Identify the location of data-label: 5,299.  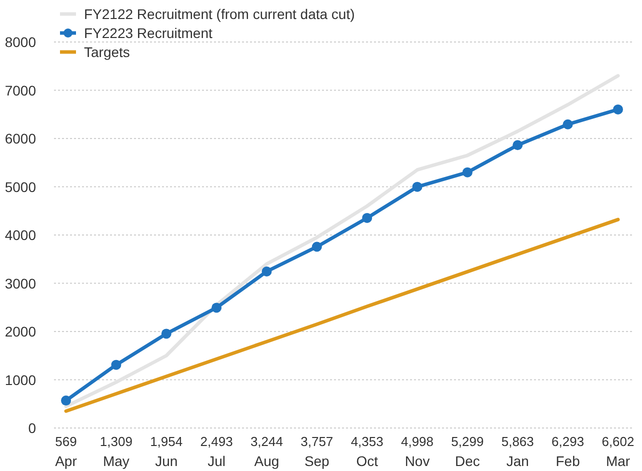
(467, 441).